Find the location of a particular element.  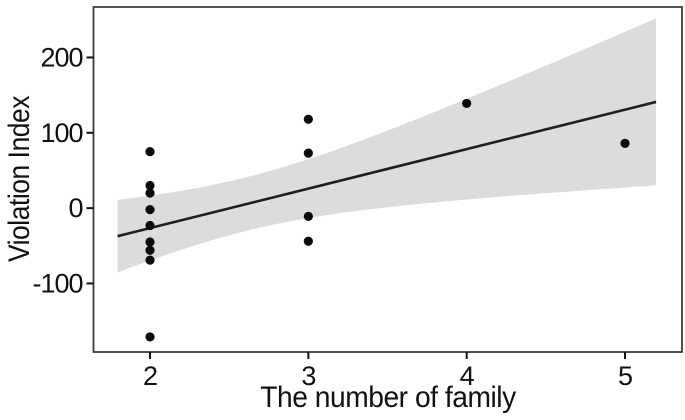

x-tick-label: 2 is located at coordinates (150, 376).